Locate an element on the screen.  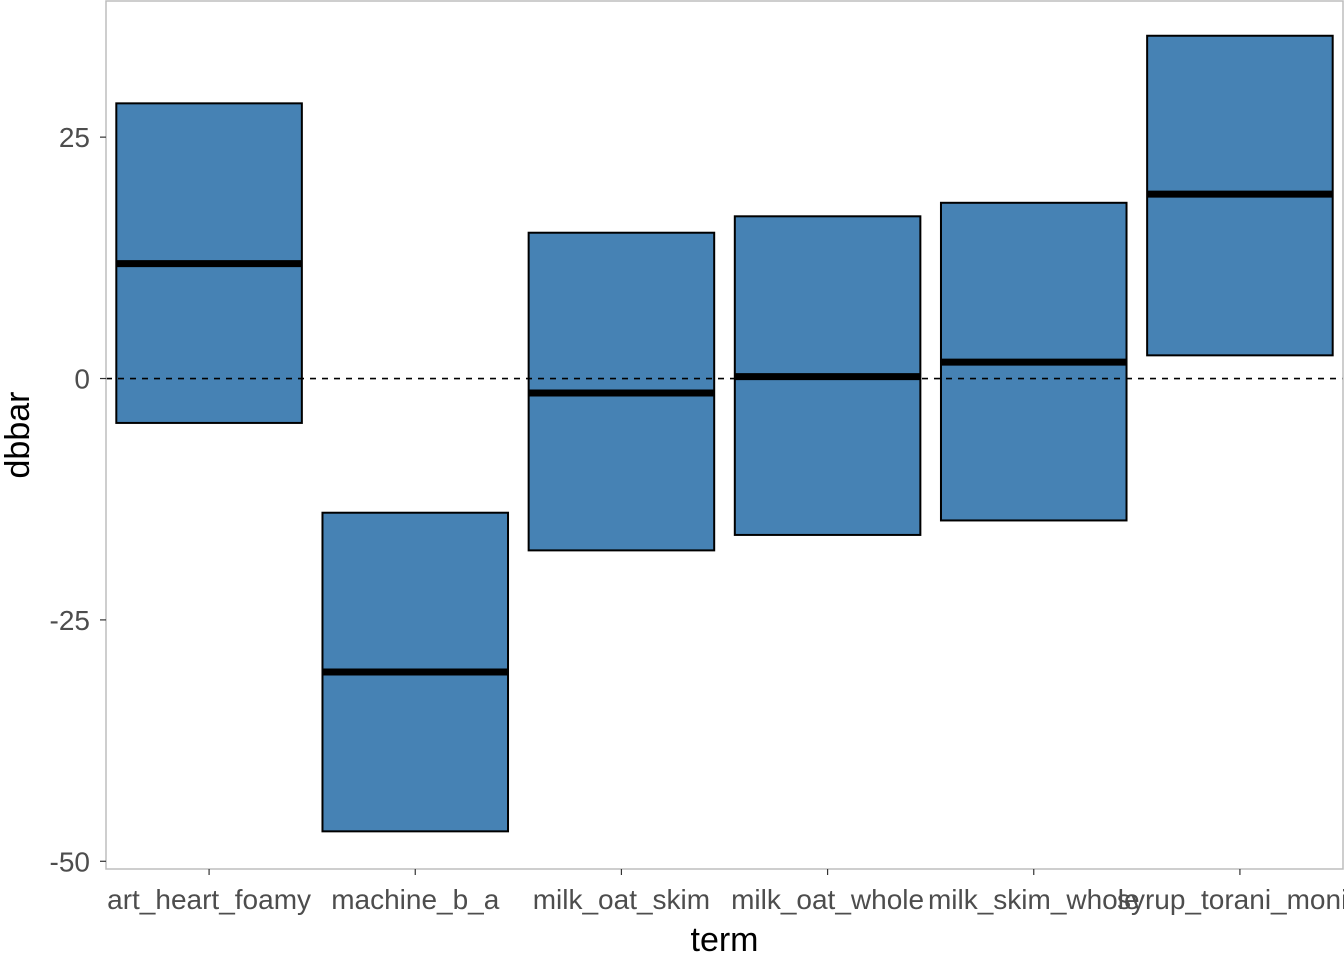
y-tick-label: -50 is located at coordinates (70, 861).